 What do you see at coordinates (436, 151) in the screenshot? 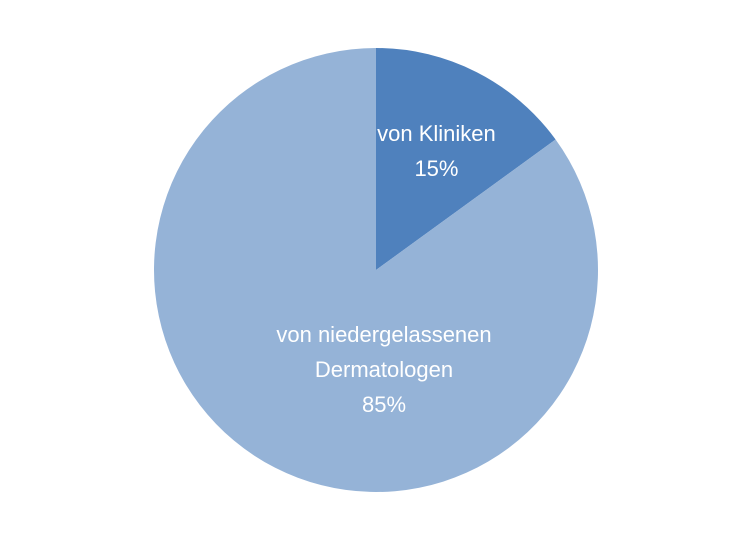
I see `slice-label: von Kliniken 15%` at bounding box center [436, 151].